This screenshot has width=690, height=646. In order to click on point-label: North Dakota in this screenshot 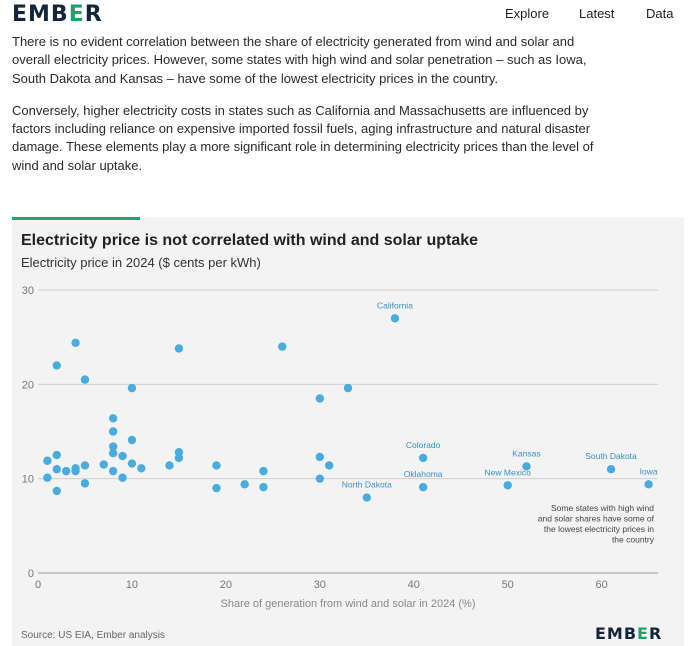, I will do `click(367, 485)`.